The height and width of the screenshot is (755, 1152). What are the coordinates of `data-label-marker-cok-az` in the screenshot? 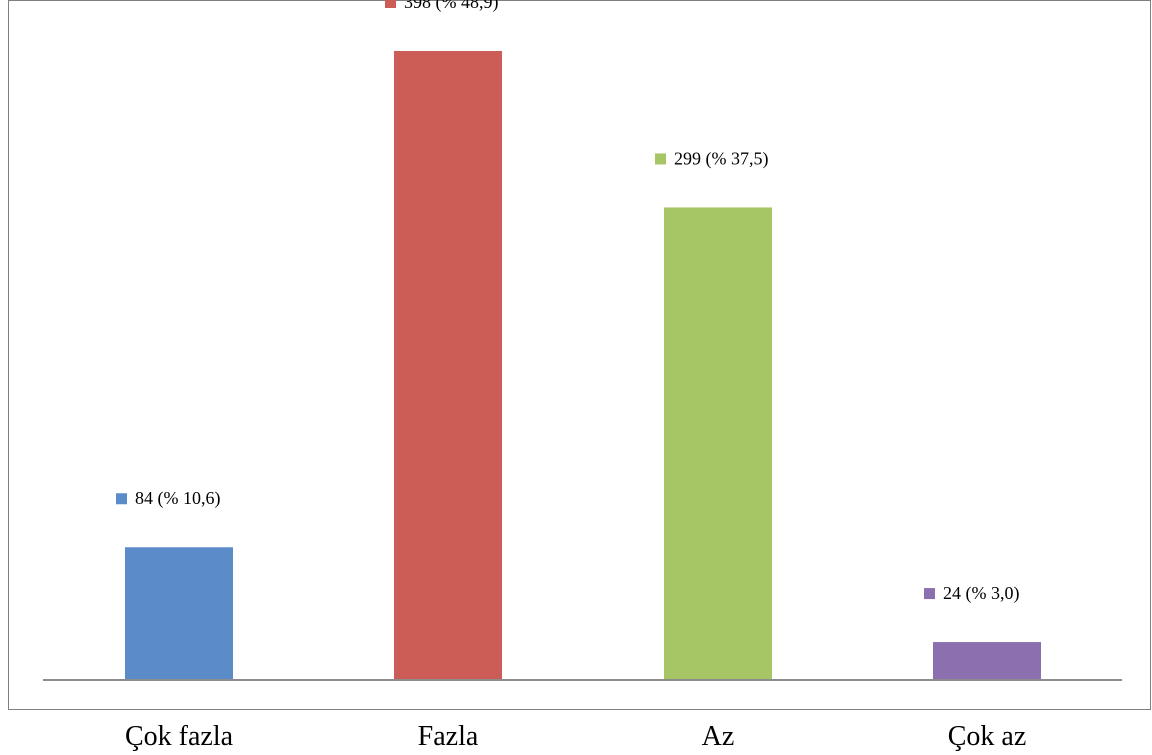 It's located at (929, 594).